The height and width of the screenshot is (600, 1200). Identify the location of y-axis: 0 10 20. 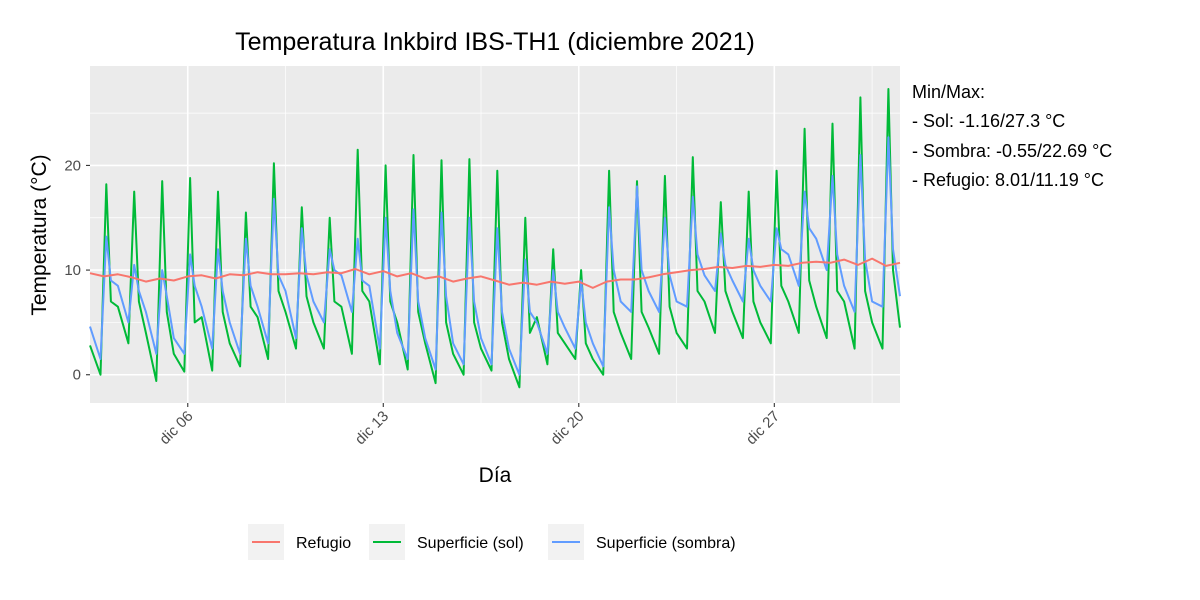
(77, 270).